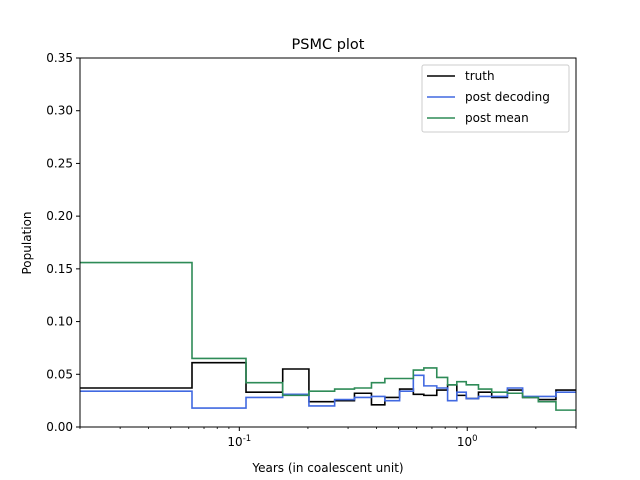  Describe the element at coordinates (480, 76) in the screenshot. I see `legend-label: truth` at that location.